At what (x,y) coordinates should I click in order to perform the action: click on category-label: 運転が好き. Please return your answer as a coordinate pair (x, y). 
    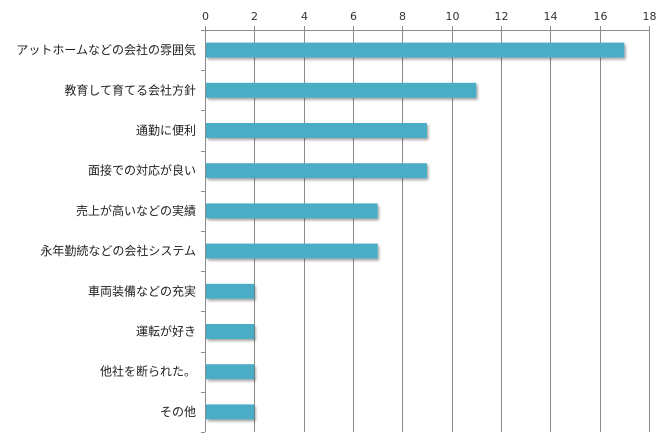
    Looking at the image, I should click on (166, 331).